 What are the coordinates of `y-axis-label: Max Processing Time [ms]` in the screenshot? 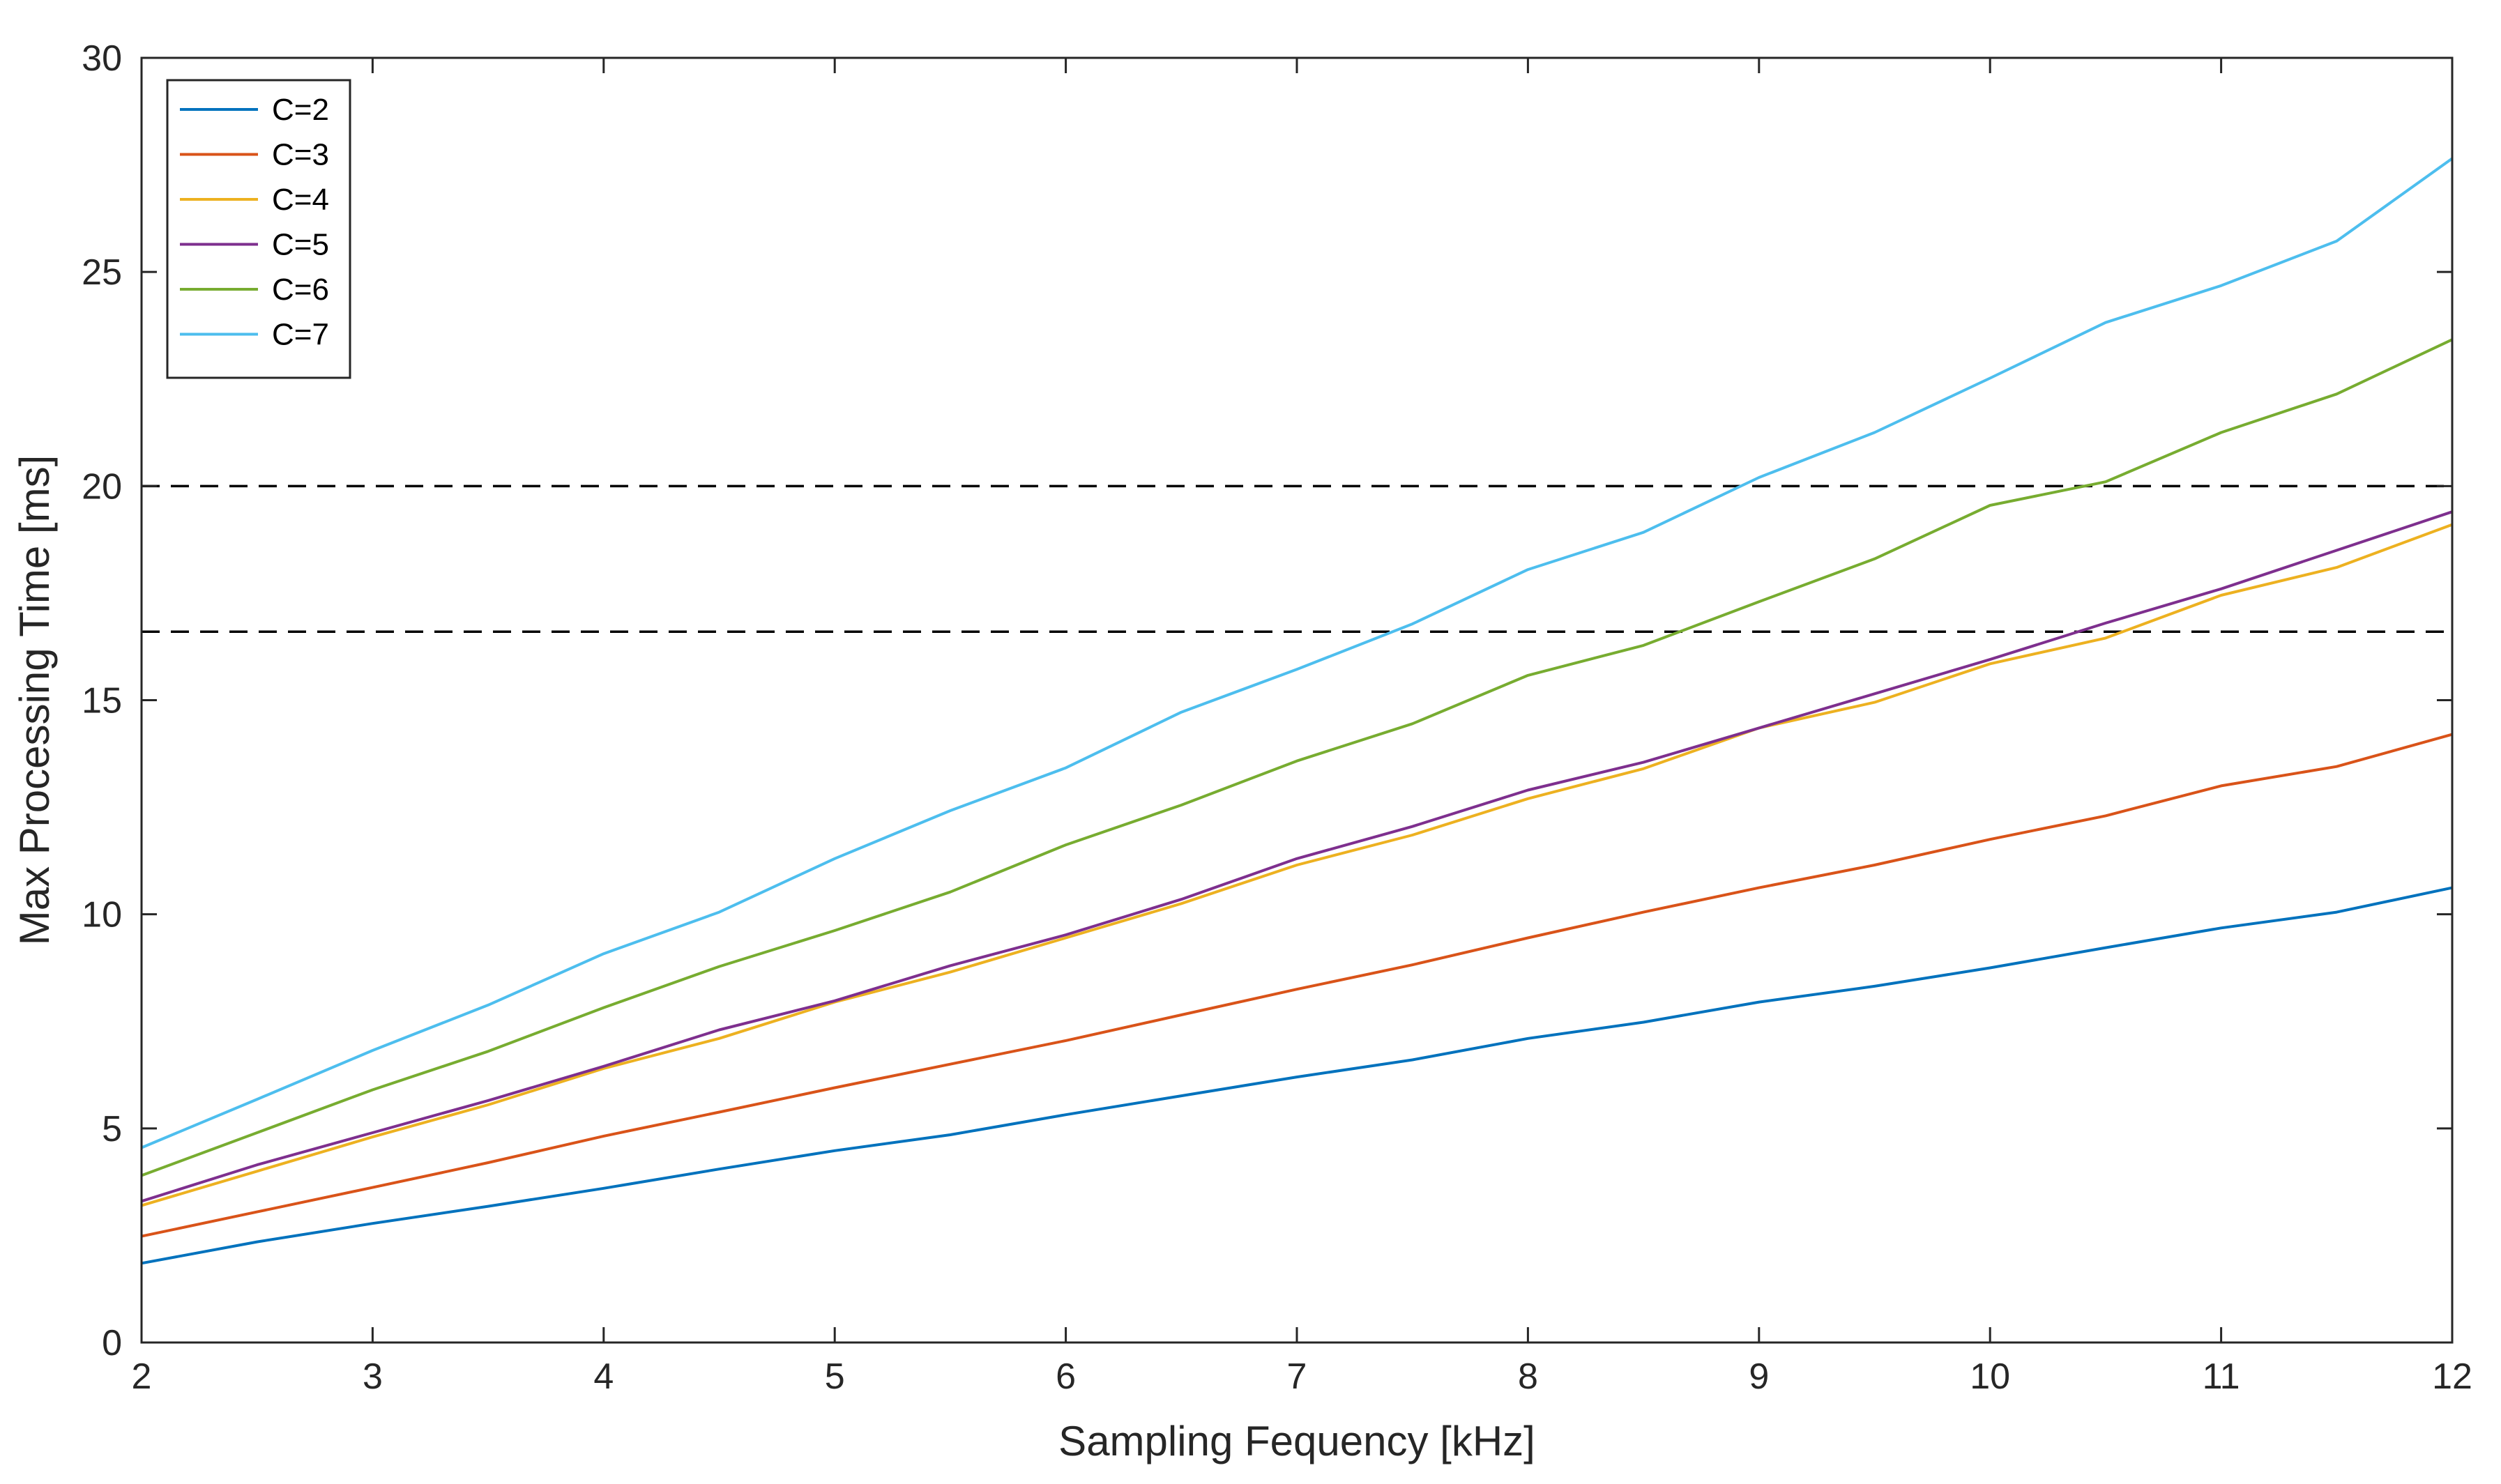 It's located at (35, 700).